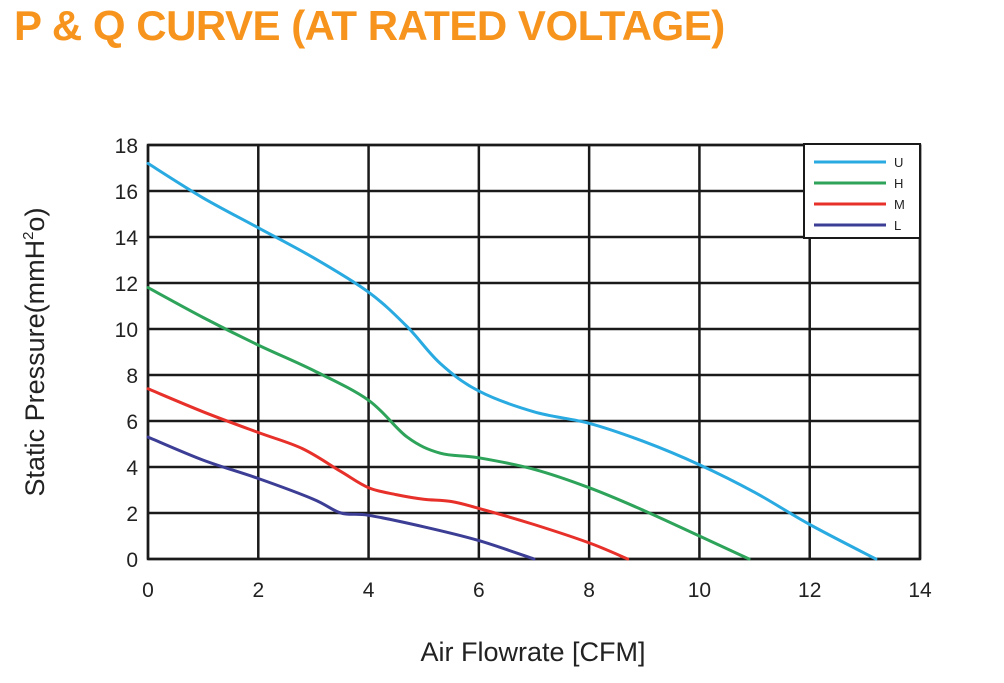 The width and height of the screenshot is (1004, 683). I want to click on x-tick-label: 8, so click(589, 590).